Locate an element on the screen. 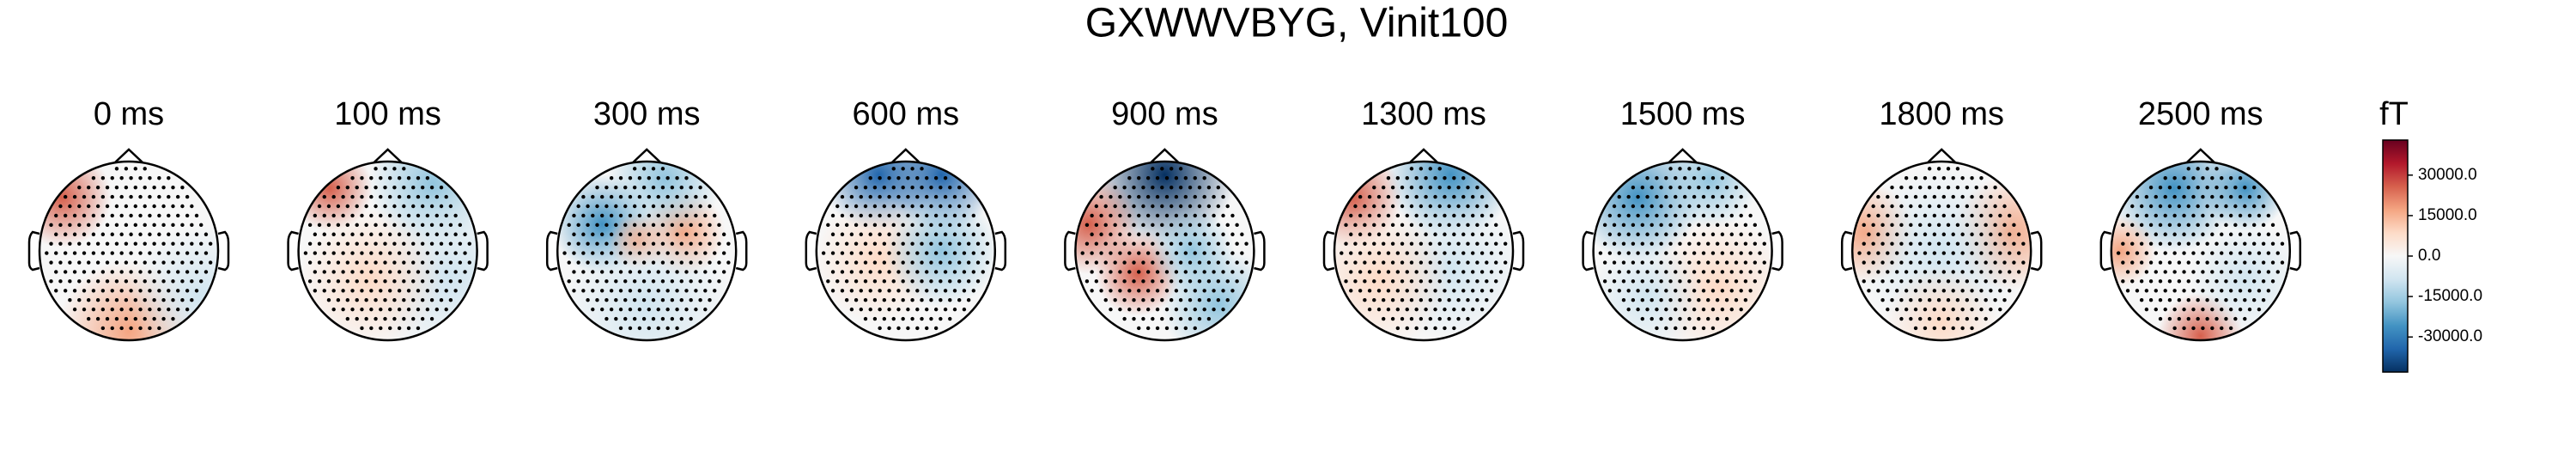 The image size is (2576, 464). colorbar-tick-label: 0.0 is located at coordinates (2429, 256).